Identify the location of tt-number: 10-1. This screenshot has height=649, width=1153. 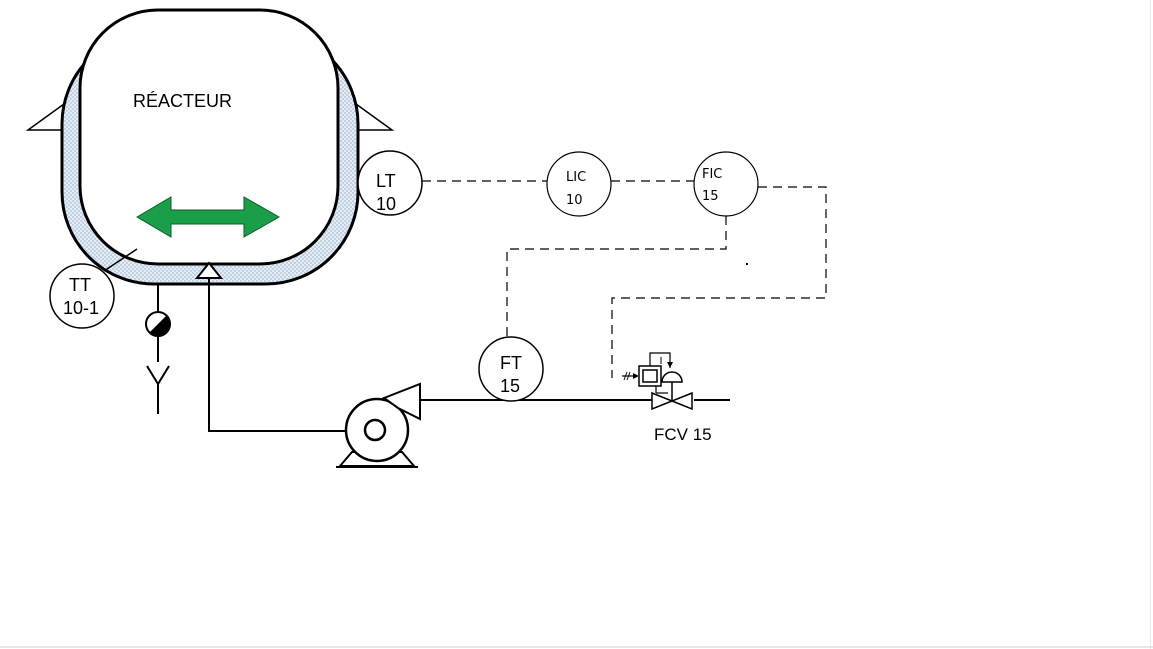
(81, 308).